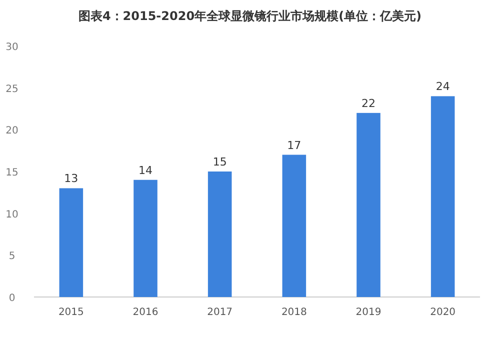 This screenshot has width=500, height=362. What do you see at coordinates (12, 173) in the screenshot?
I see `y-tick-label: 15` at bounding box center [12, 173].